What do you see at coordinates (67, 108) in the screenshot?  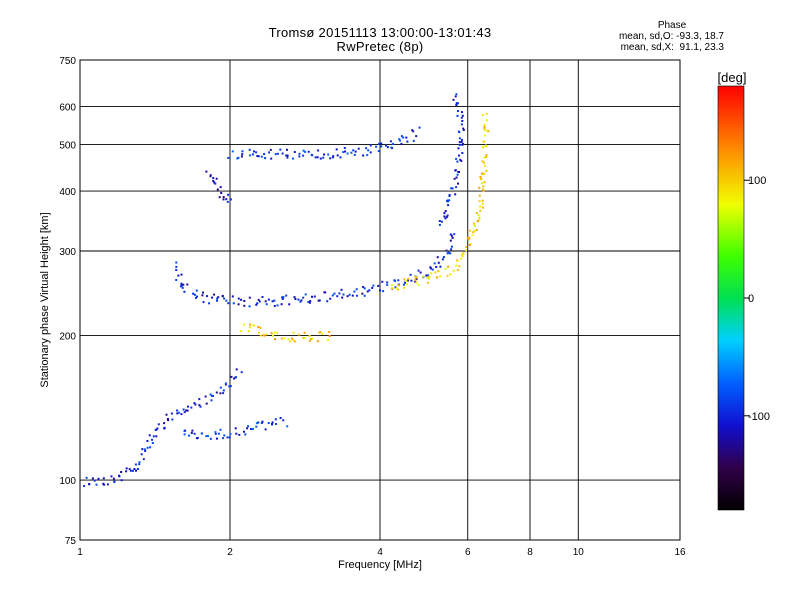 I see `y-tick-label: 600` at bounding box center [67, 108].